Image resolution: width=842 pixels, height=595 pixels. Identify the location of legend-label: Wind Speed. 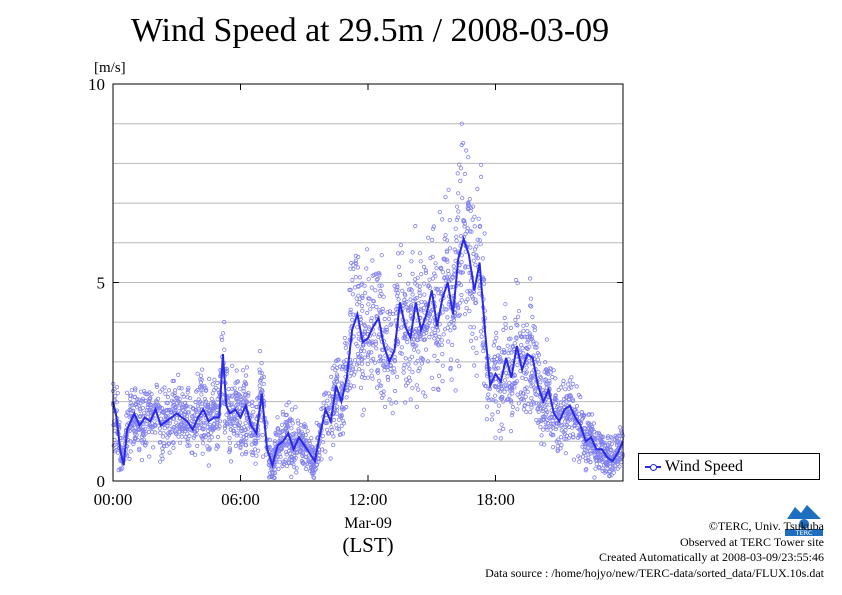
(704, 466).